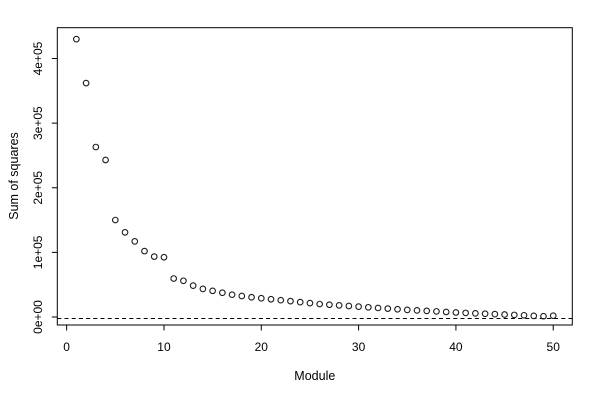 The image size is (600, 405). Describe the element at coordinates (456, 347) in the screenshot. I see `x-tick-label: 40` at that location.